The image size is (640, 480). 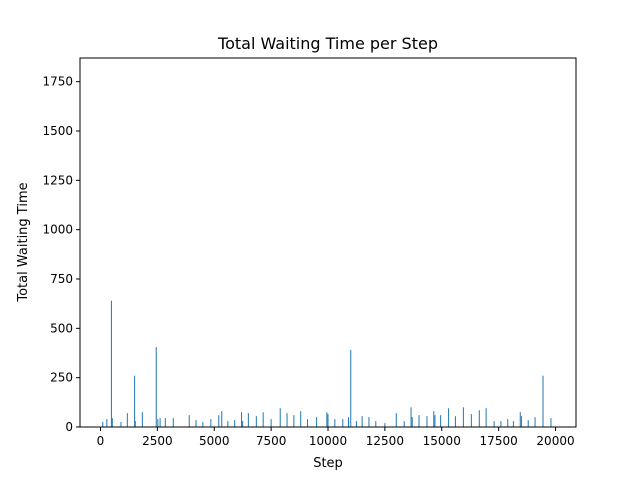 I want to click on chart-title: Total Waiting Time per Step, so click(x=327, y=43).